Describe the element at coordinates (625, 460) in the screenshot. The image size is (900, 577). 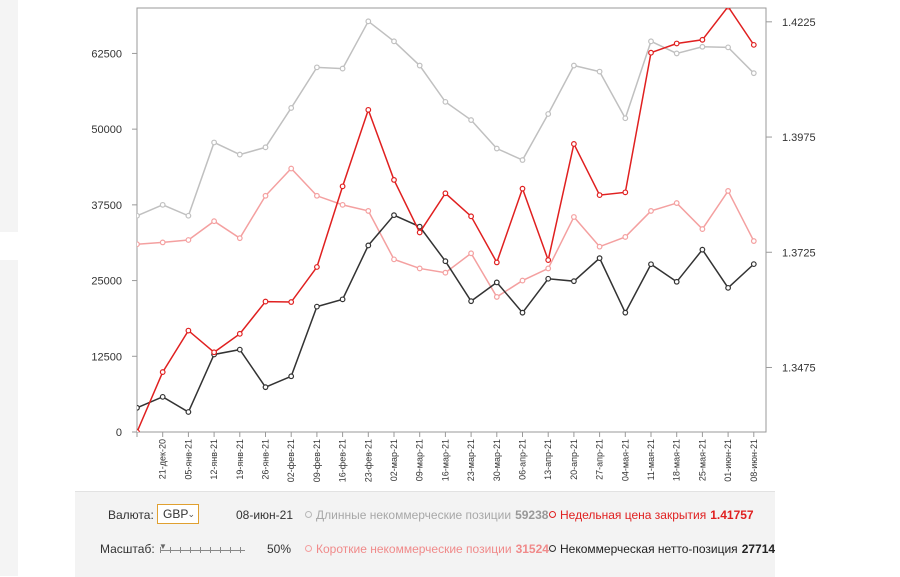
I see `x-tick-label: 04-мая-21` at that location.